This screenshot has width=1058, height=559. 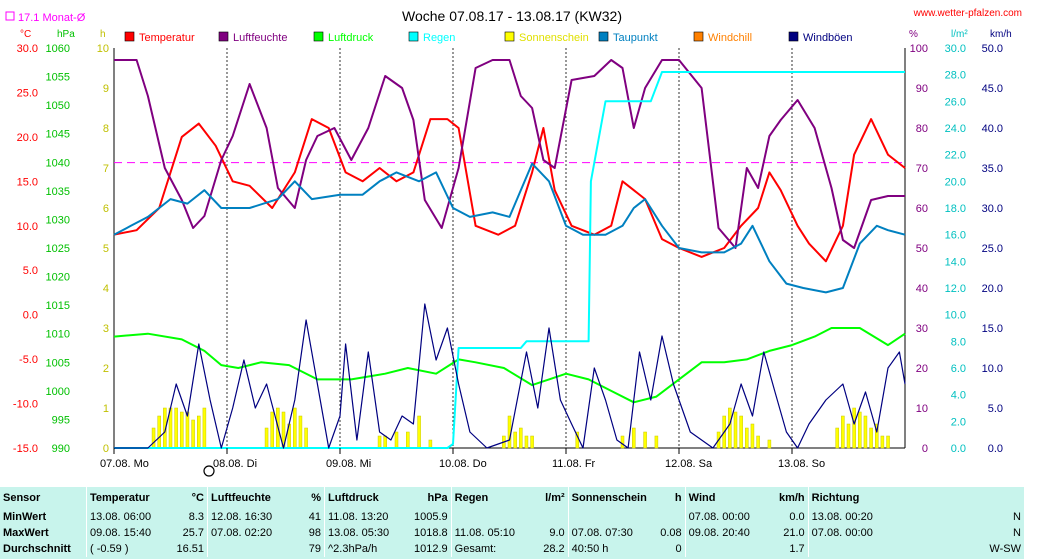 I want to click on site-label: www.wetter-pfalzen.com, so click(x=967, y=13).